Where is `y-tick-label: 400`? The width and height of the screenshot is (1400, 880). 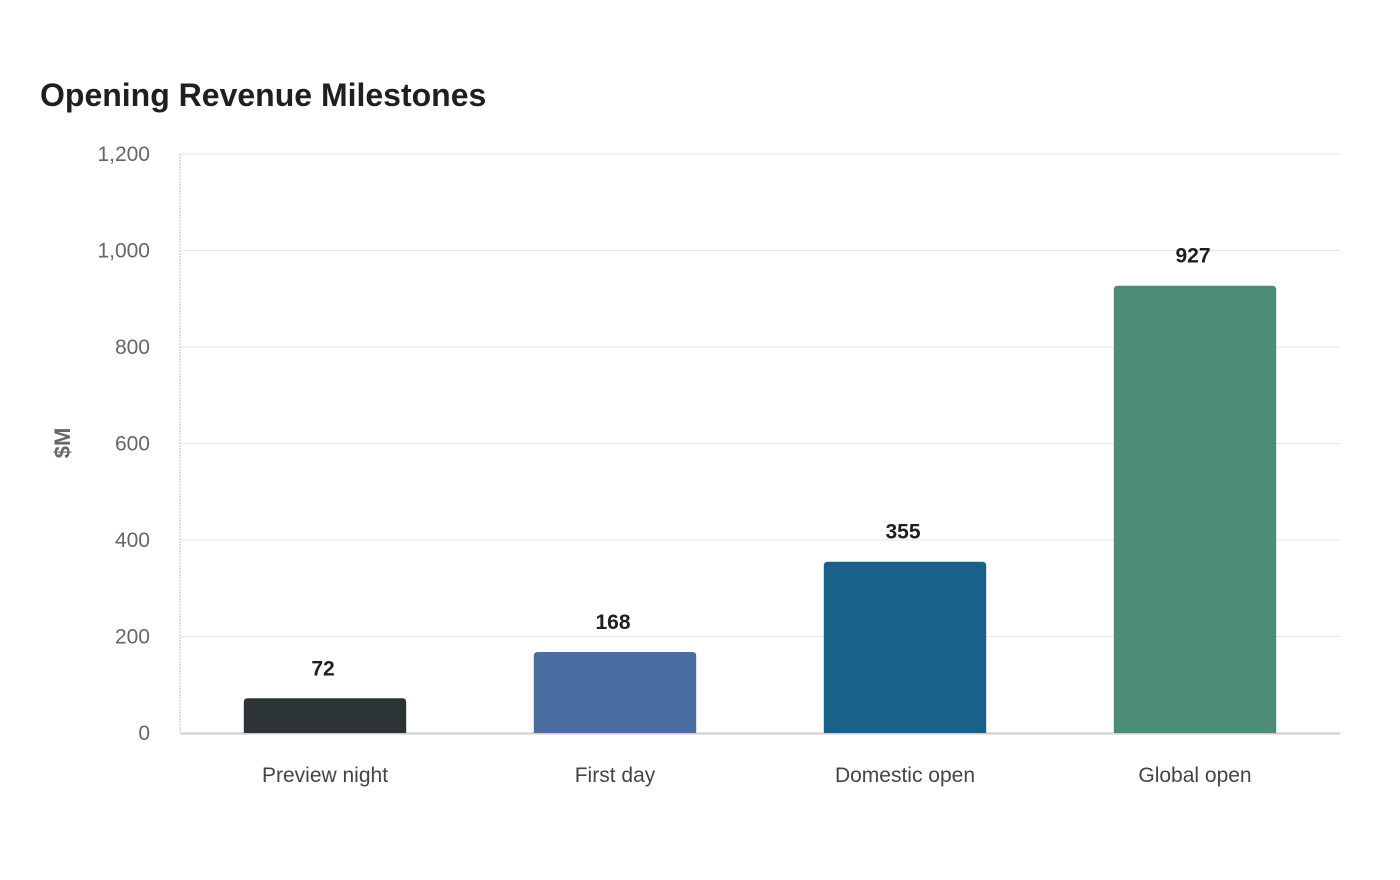 y-tick-label: 400 is located at coordinates (132, 540).